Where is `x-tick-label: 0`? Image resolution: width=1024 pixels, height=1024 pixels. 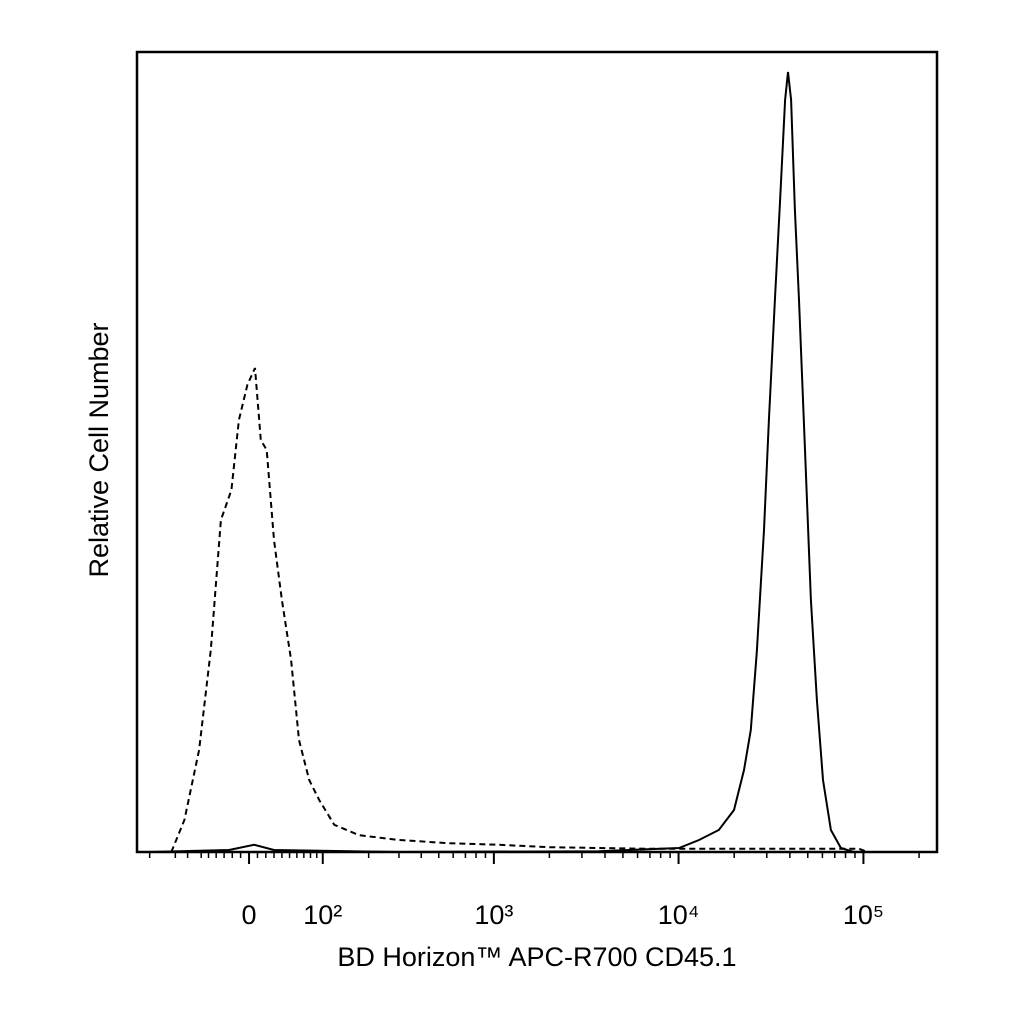
x-tick-label: 0 is located at coordinates (249, 915).